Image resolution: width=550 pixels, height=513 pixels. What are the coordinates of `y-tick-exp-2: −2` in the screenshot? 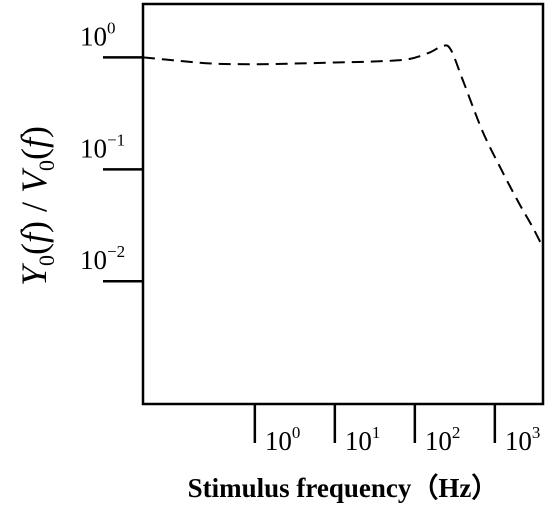 It's located at (116, 251).